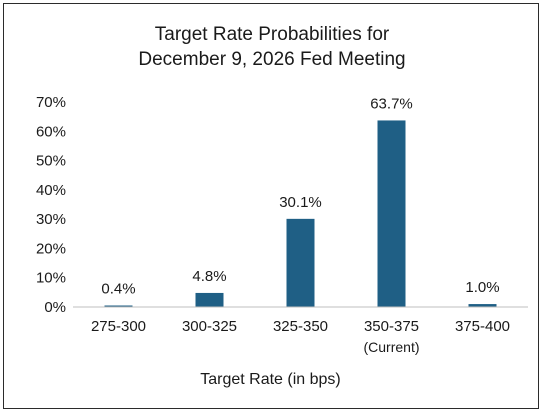 The image size is (544, 414). What do you see at coordinates (300, 202) in the screenshot?
I see `data-label-325-350: 30.1%` at bounding box center [300, 202].